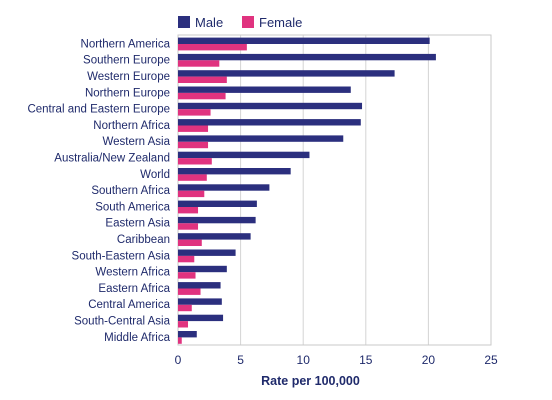 The height and width of the screenshot is (400, 552). What do you see at coordinates (112, 159) in the screenshot?
I see `category-label: Australia/New Zealand` at bounding box center [112, 159].